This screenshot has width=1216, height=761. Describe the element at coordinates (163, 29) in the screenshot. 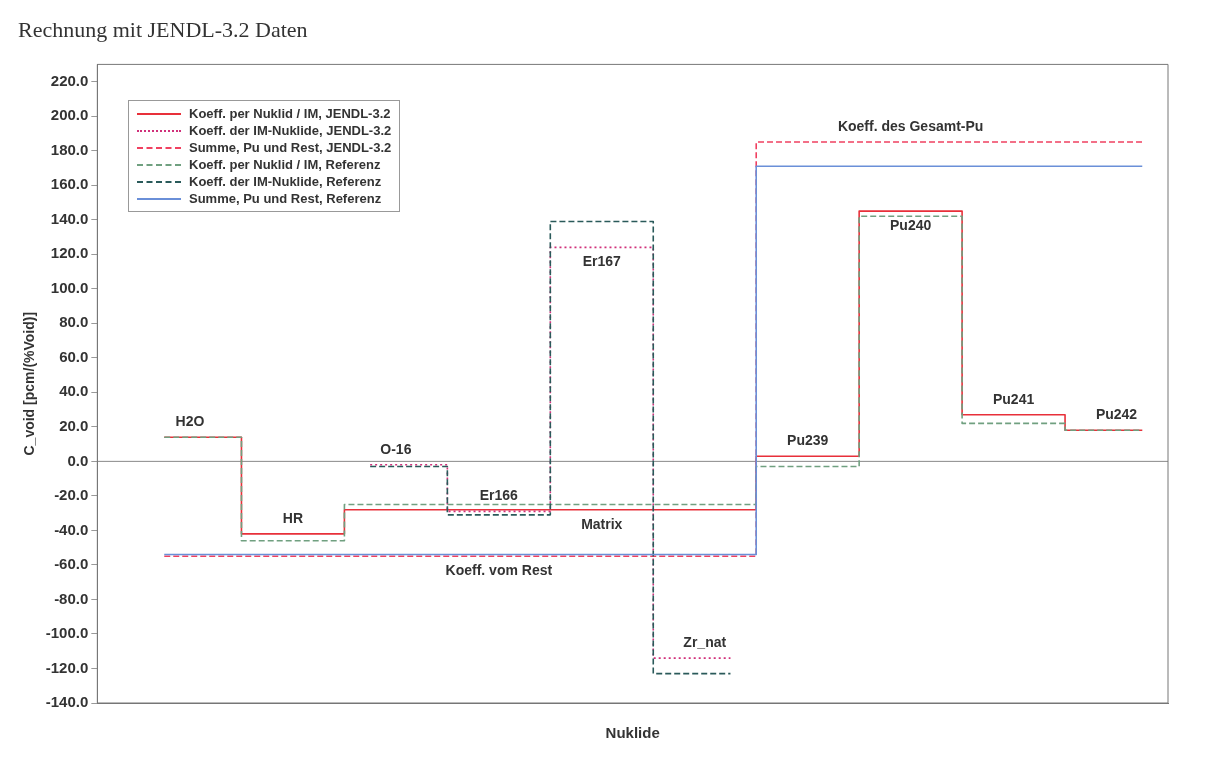

I see `chart-title: Rechnung mit JENDL-3.2 Daten` at that location.